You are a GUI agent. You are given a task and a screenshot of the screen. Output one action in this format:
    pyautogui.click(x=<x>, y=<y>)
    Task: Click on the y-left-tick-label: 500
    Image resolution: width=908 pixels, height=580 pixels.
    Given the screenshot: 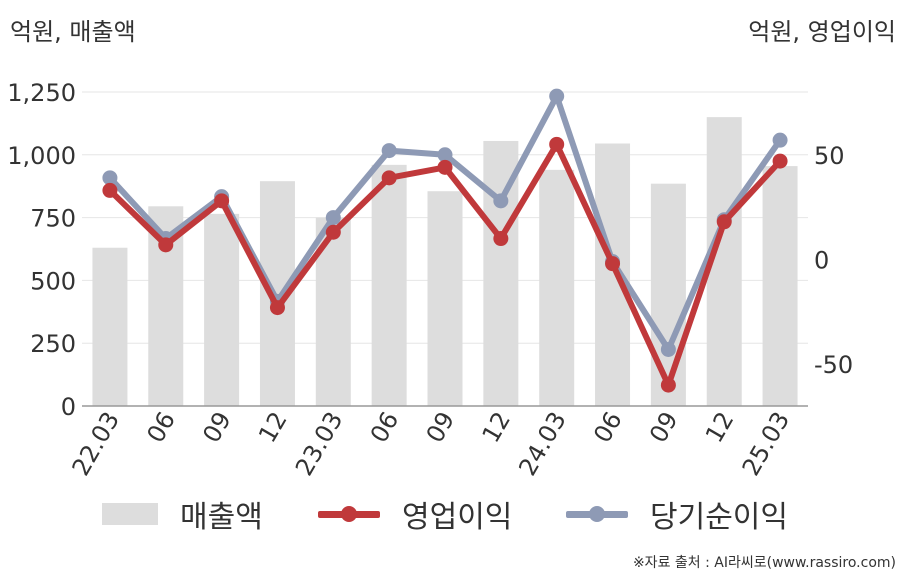 What is the action you would take?
    pyautogui.click(x=53, y=281)
    